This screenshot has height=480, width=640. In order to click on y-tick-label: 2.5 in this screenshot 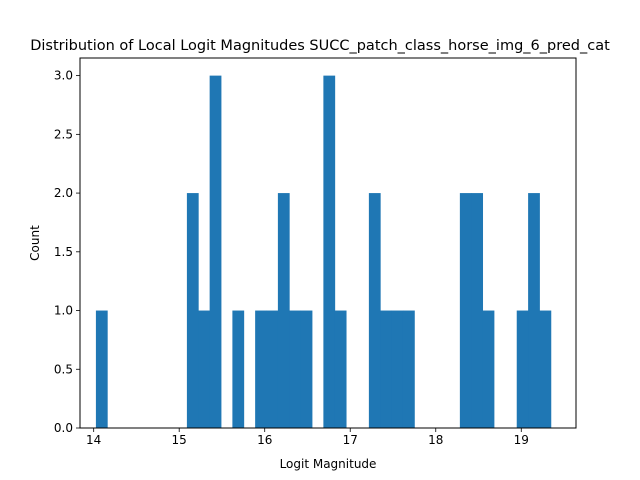, I will do `click(63, 134)`.